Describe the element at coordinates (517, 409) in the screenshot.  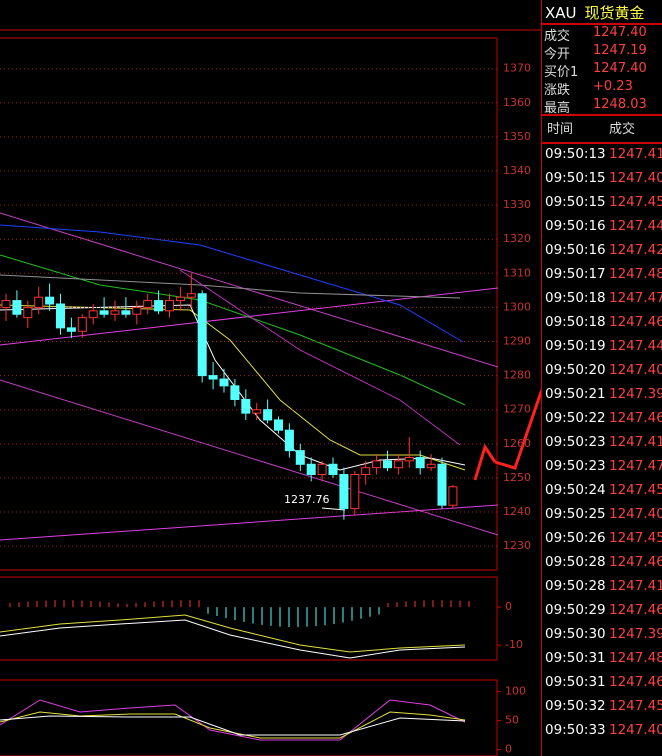
I see `y-tick-label: 1270` at that location.